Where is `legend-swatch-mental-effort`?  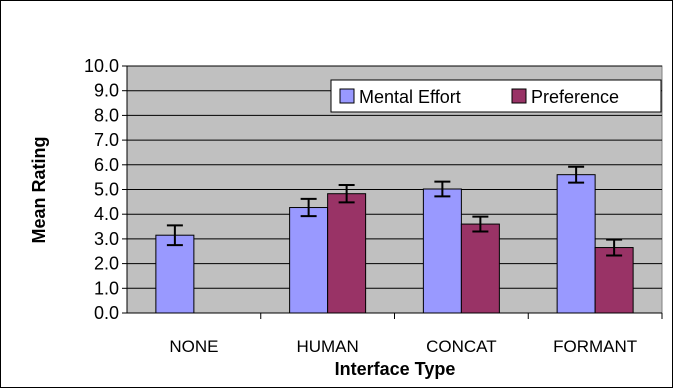 legend-swatch-mental-effort is located at coordinates (347, 96).